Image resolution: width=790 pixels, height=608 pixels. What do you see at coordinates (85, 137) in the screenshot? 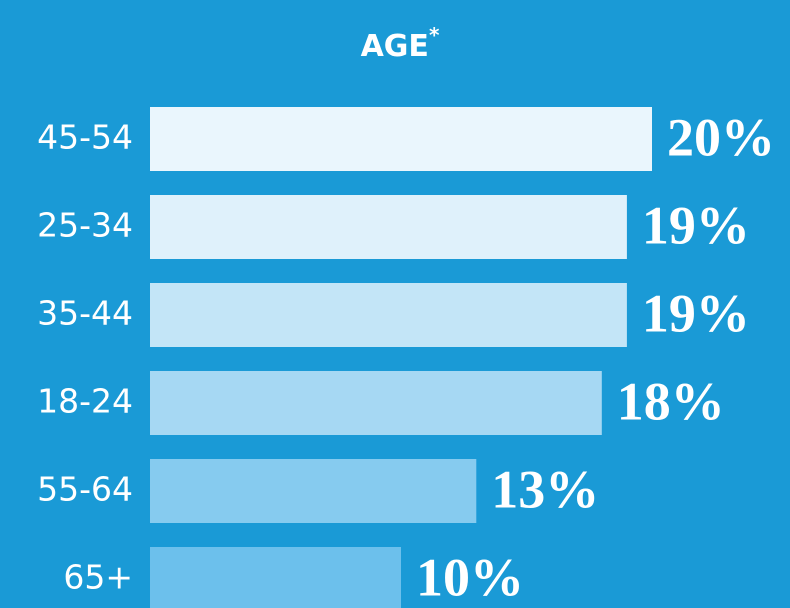
I see `category-label: 45-54` at bounding box center [85, 137].